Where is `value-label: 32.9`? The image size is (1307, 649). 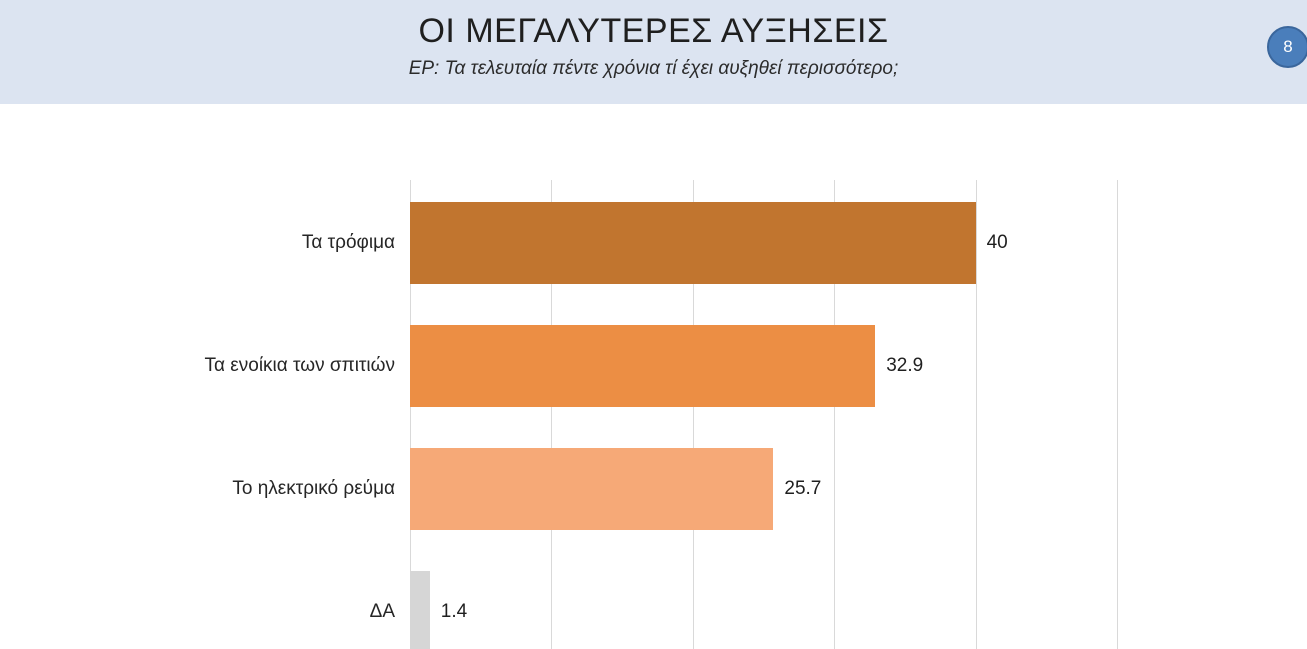
value-label: 32.9 is located at coordinates (905, 365).